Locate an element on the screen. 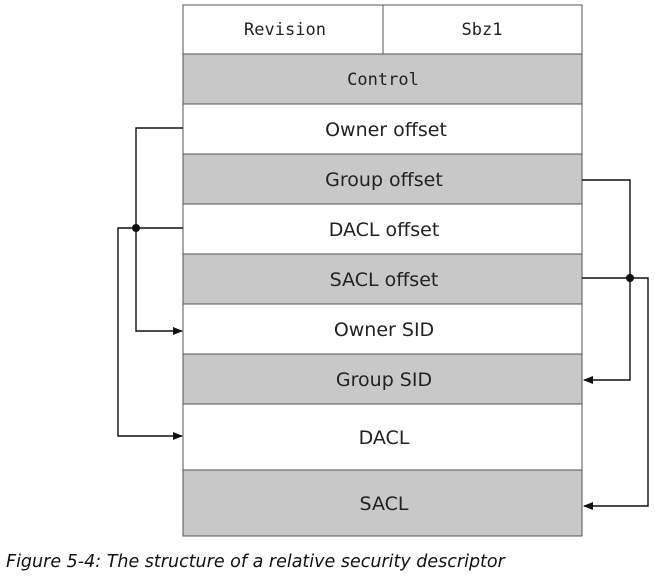  sbz1-cell is located at coordinates (482, 29).